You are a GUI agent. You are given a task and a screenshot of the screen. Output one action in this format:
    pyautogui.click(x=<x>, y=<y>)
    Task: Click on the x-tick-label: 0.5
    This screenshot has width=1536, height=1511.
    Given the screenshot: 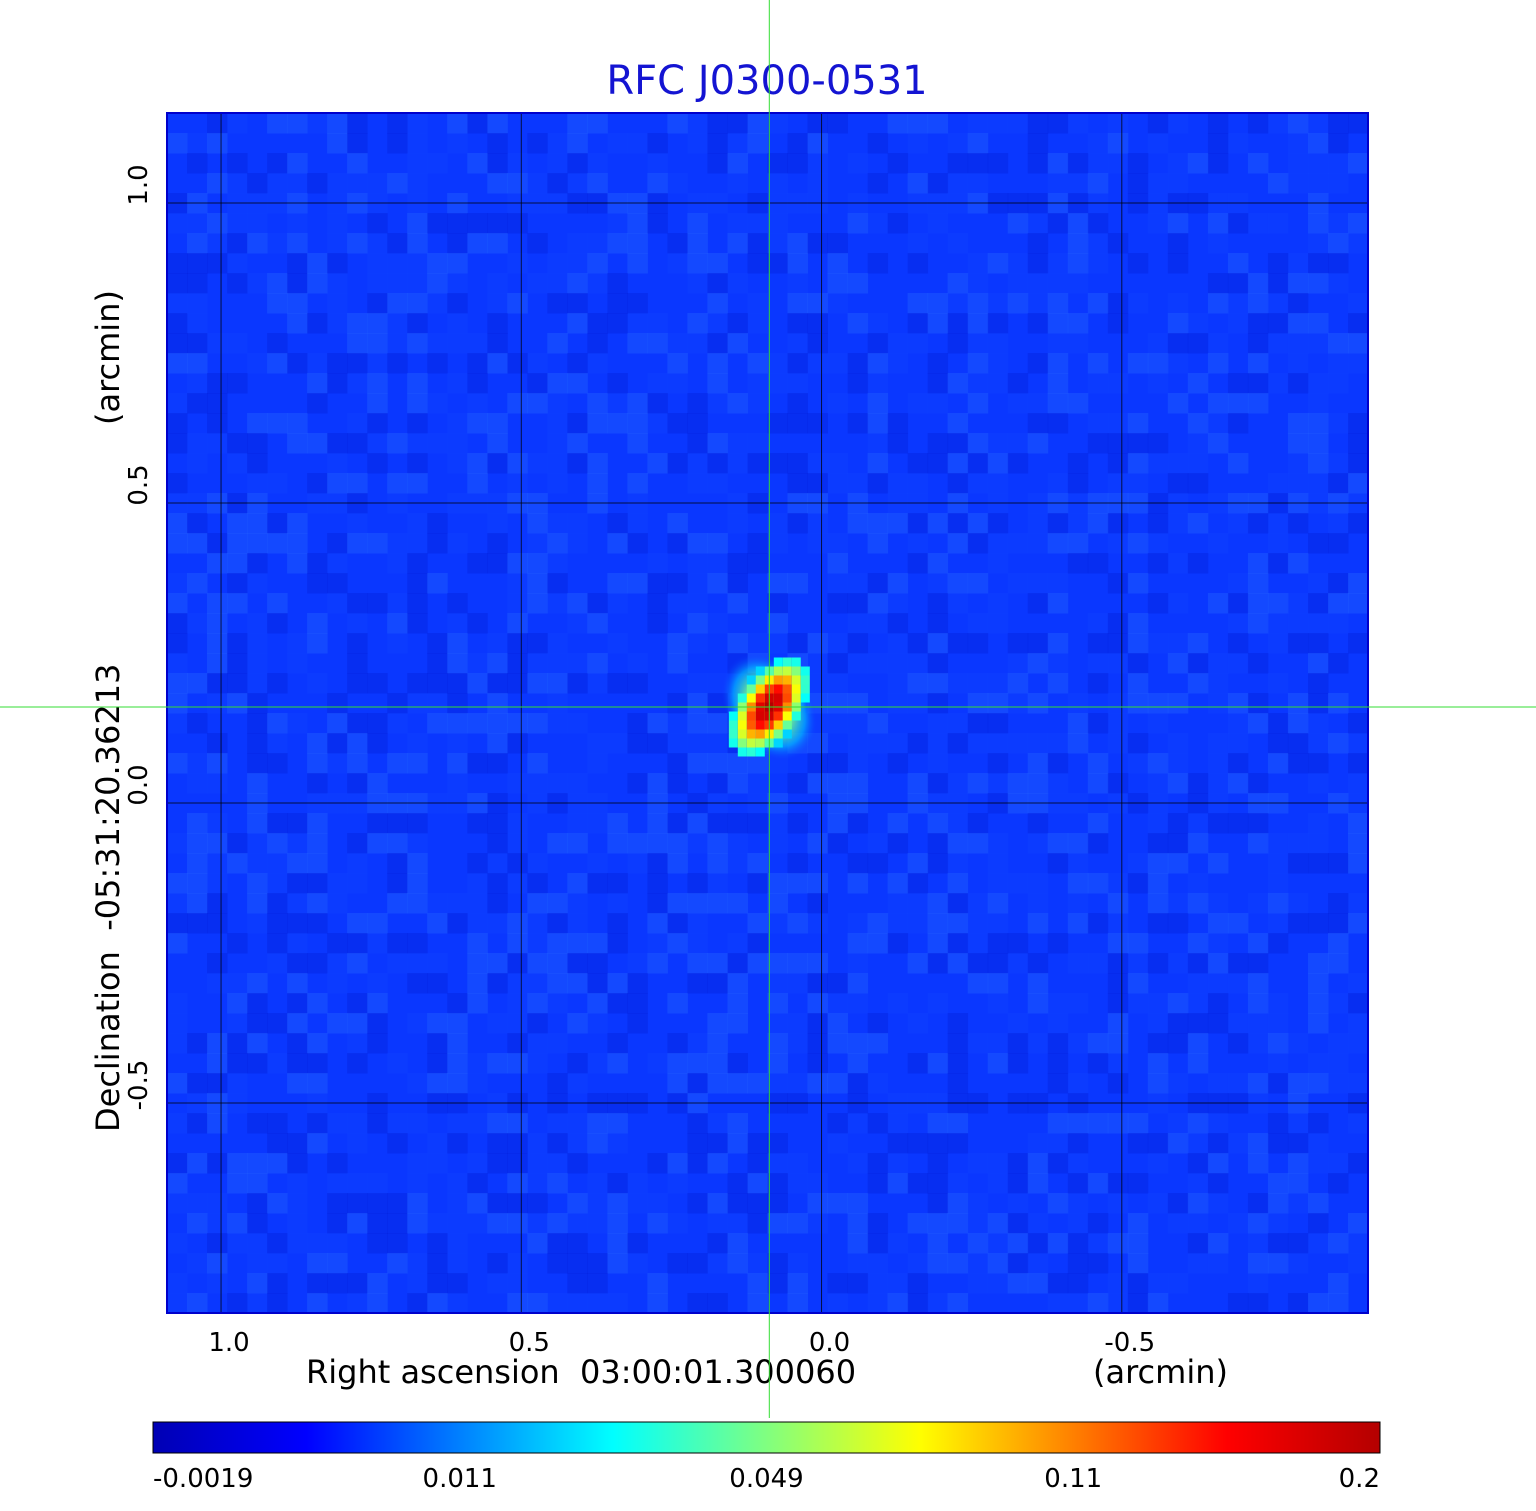 What is the action you would take?
    pyautogui.click(x=529, y=1343)
    